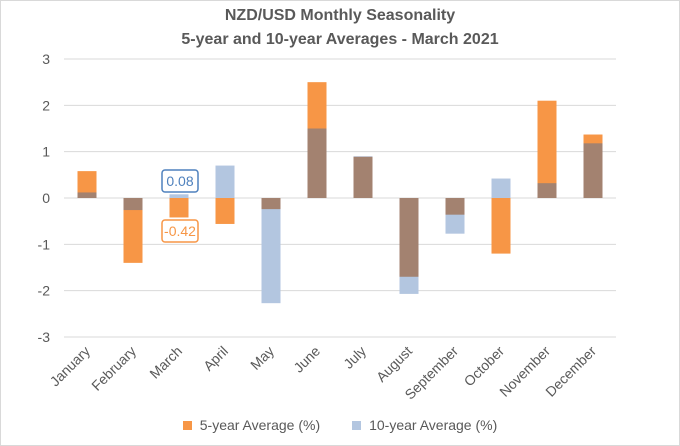  What do you see at coordinates (113, 368) in the screenshot?
I see `x-tick-label: February` at bounding box center [113, 368].